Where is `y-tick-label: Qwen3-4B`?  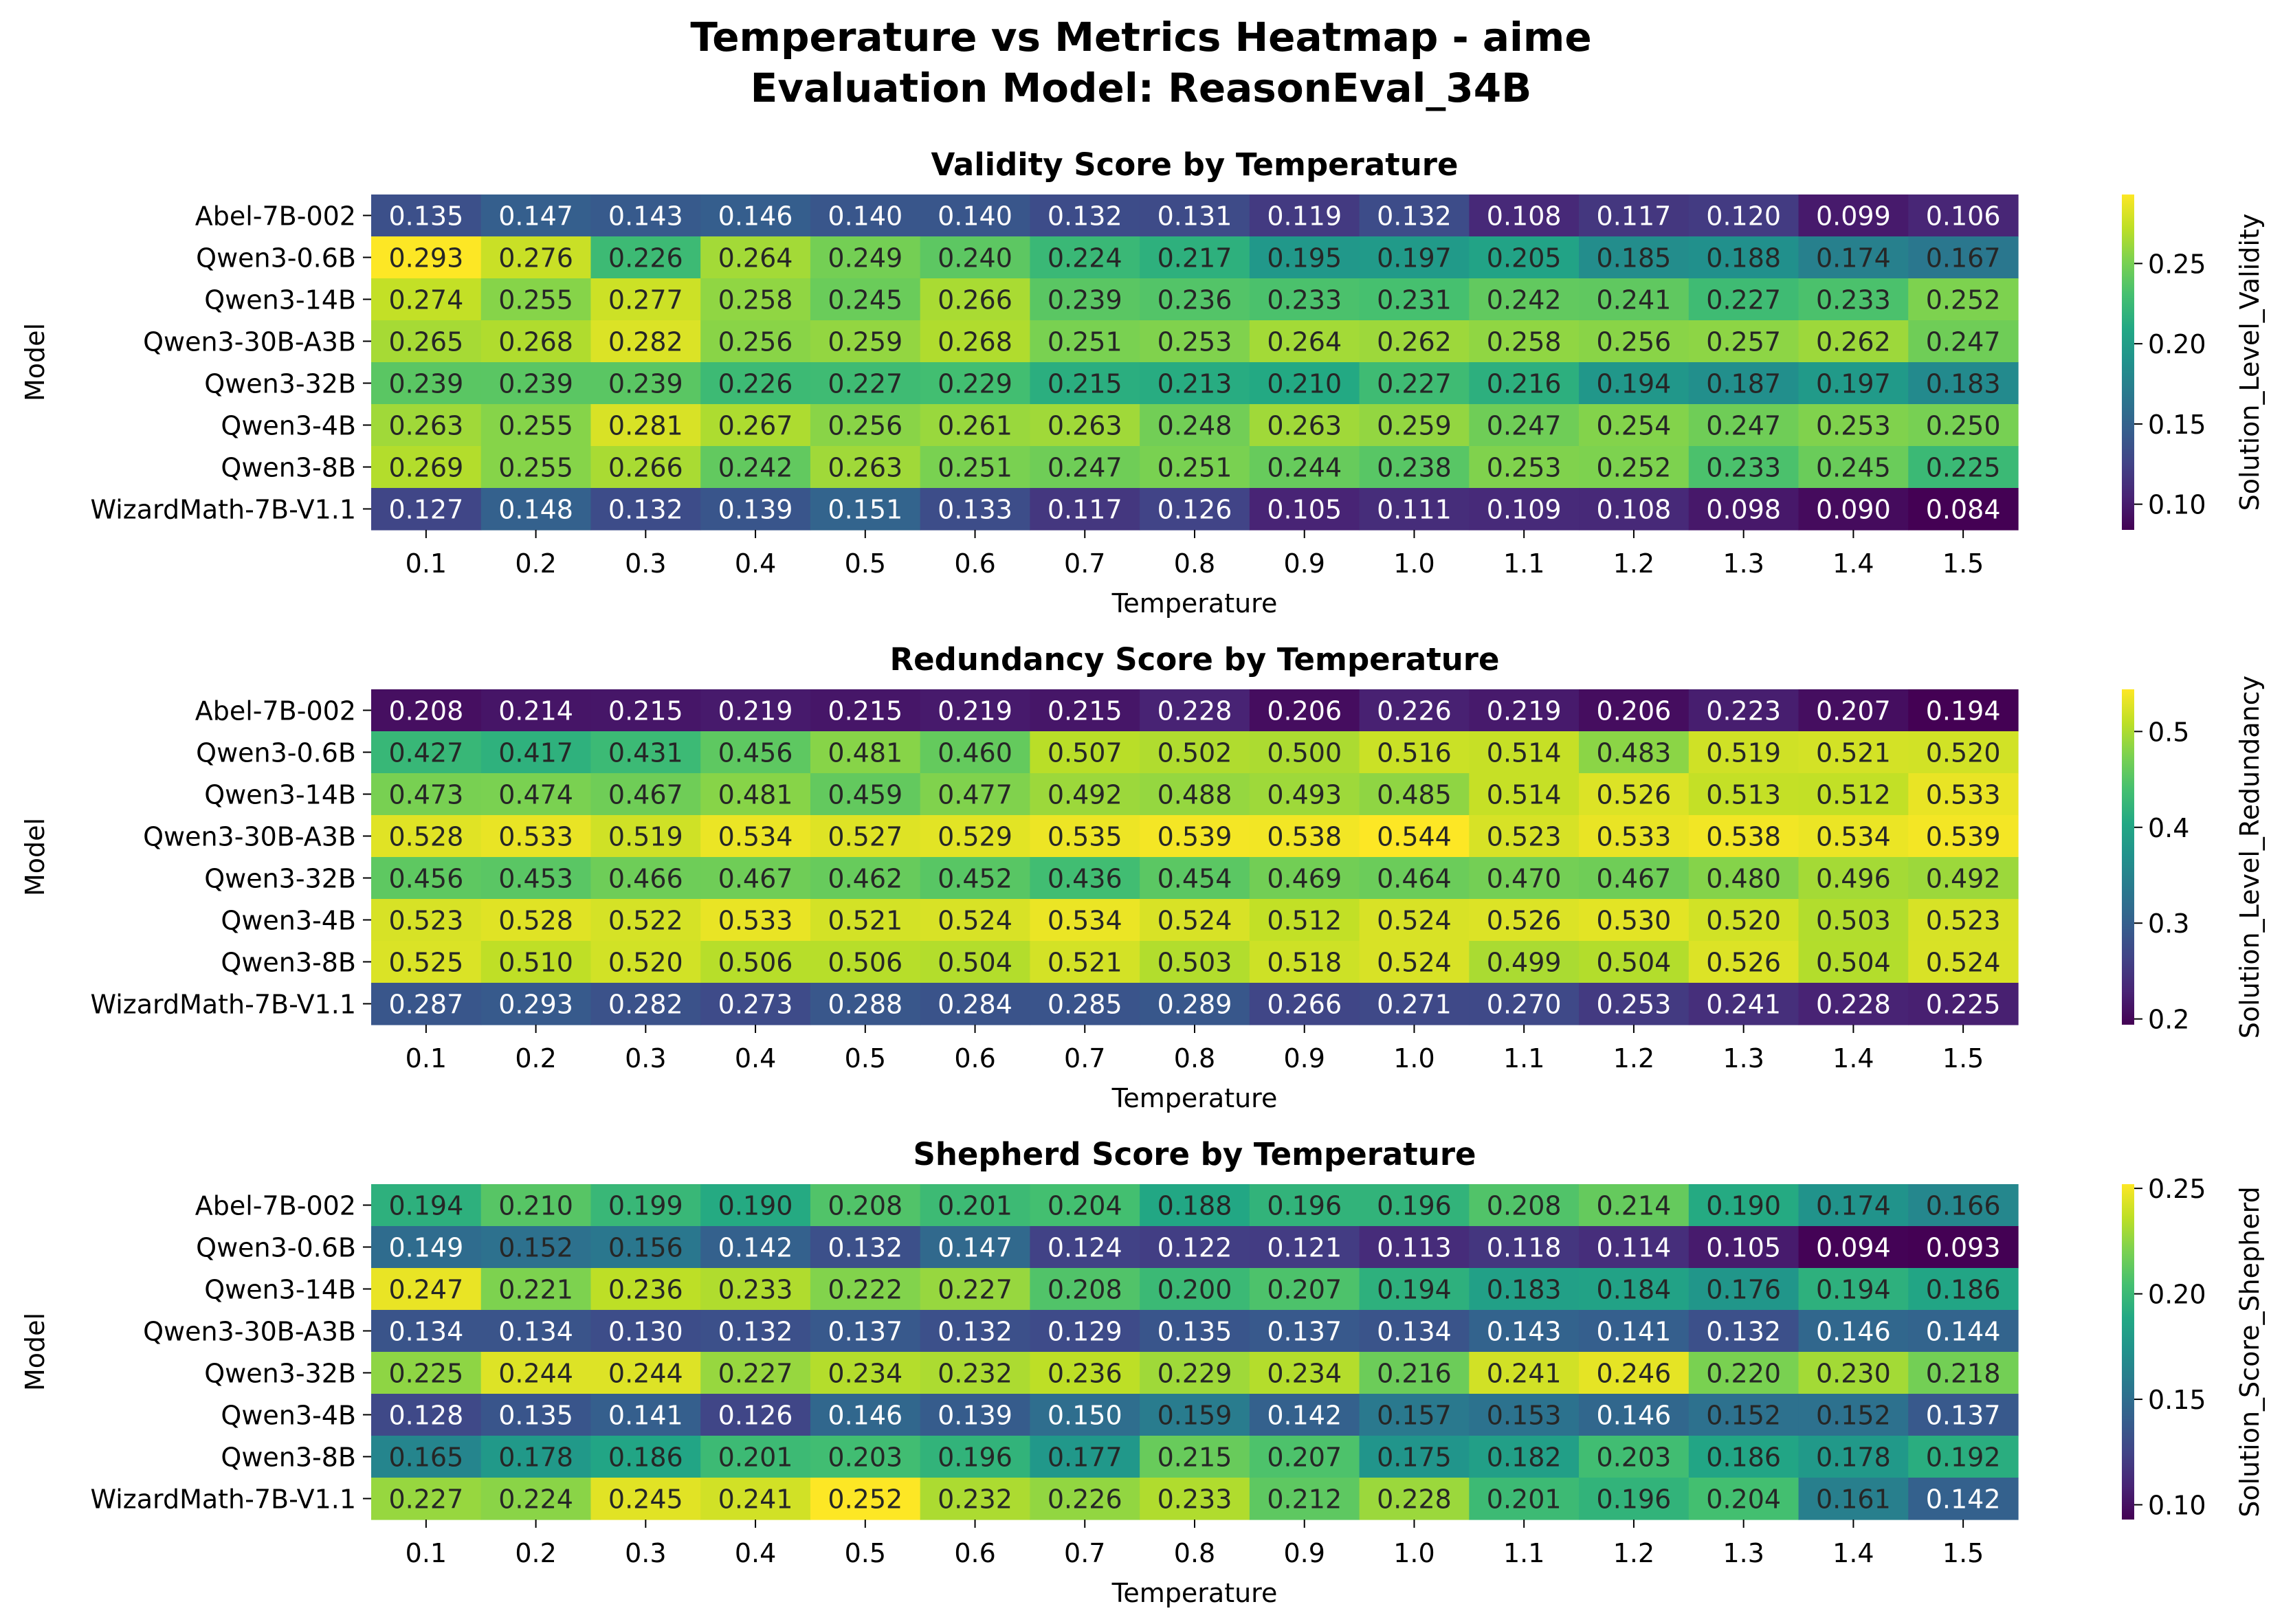 y-tick-label: Qwen3-4B is located at coordinates (288, 1416).